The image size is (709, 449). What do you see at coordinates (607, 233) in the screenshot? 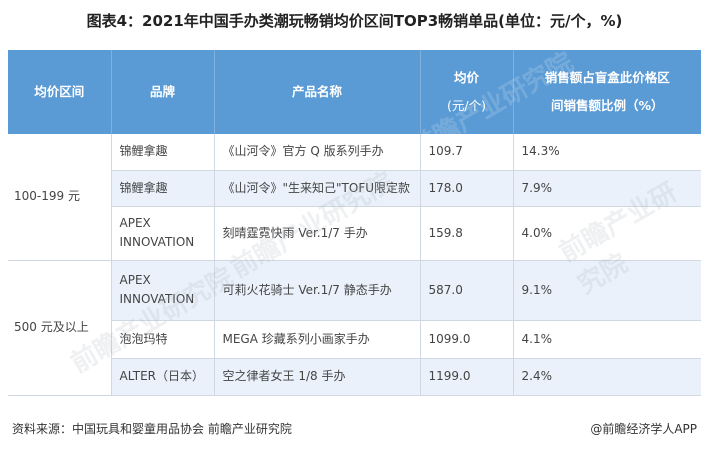
I see `share-cell: 4.0%` at bounding box center [607, 233].